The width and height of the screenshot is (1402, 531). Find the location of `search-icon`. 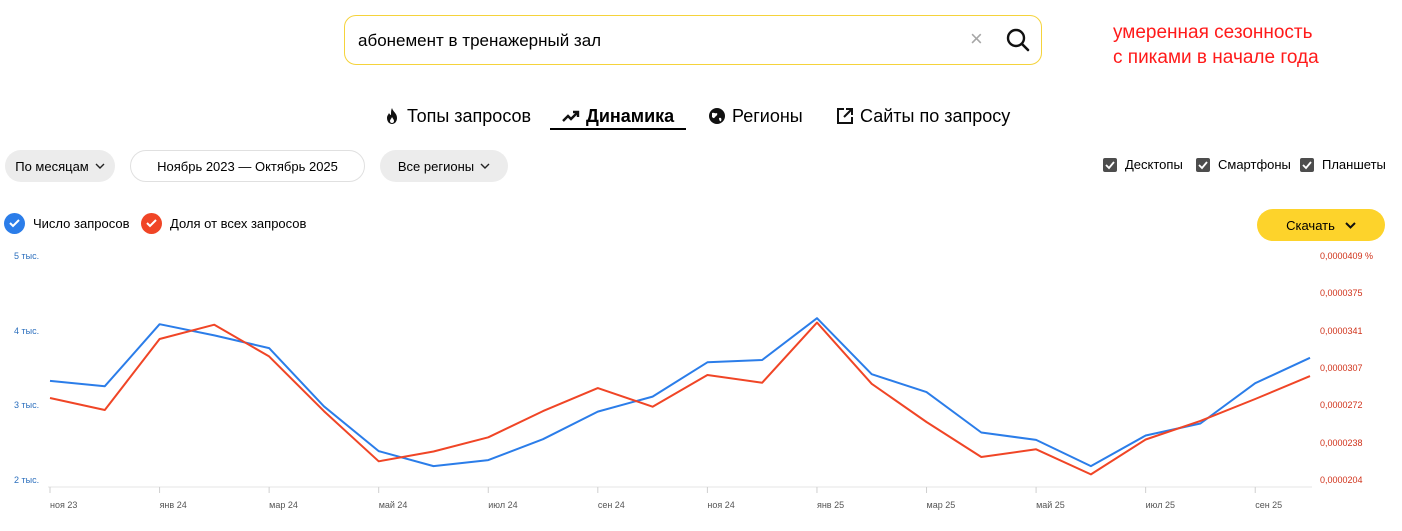

search-icon is located at coordinates (1018, 40).